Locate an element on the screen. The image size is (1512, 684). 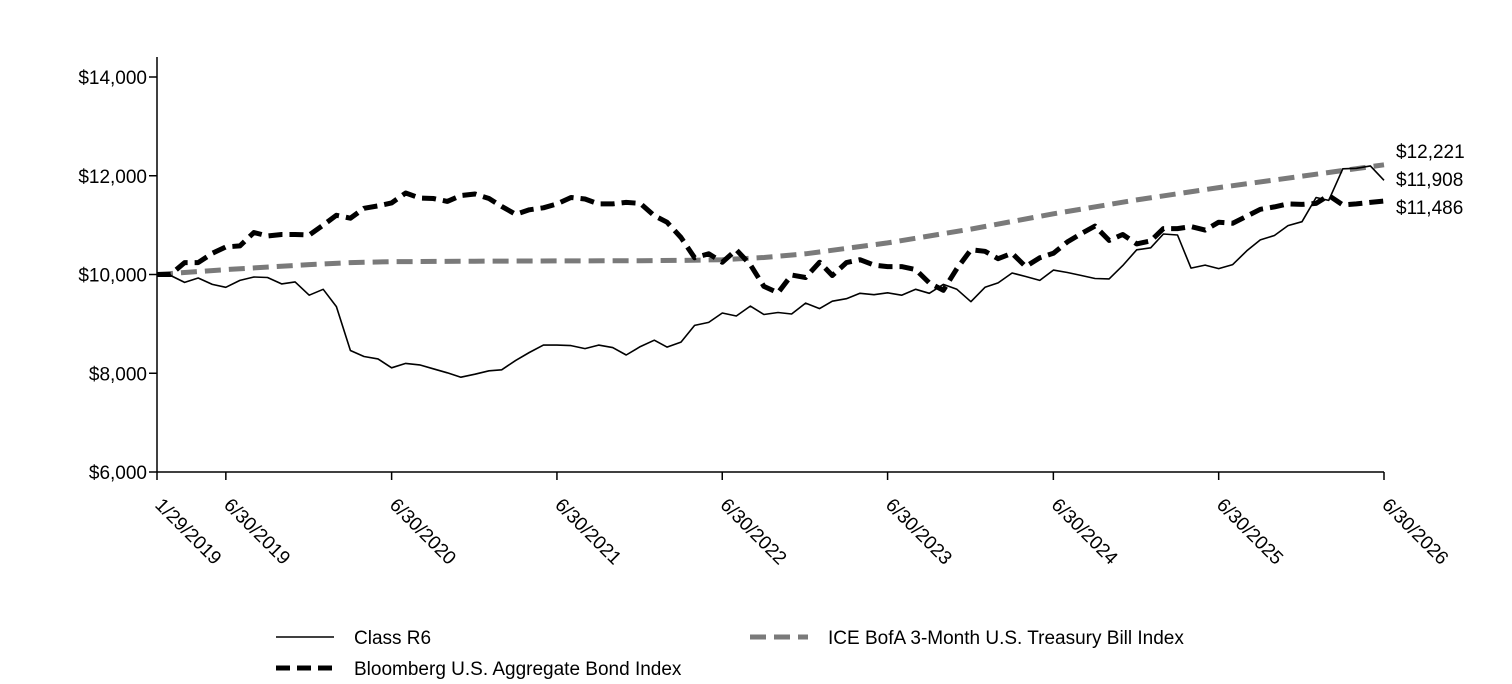
x-tick-label: 1/29/2019 is located at coordinates (187, 532).